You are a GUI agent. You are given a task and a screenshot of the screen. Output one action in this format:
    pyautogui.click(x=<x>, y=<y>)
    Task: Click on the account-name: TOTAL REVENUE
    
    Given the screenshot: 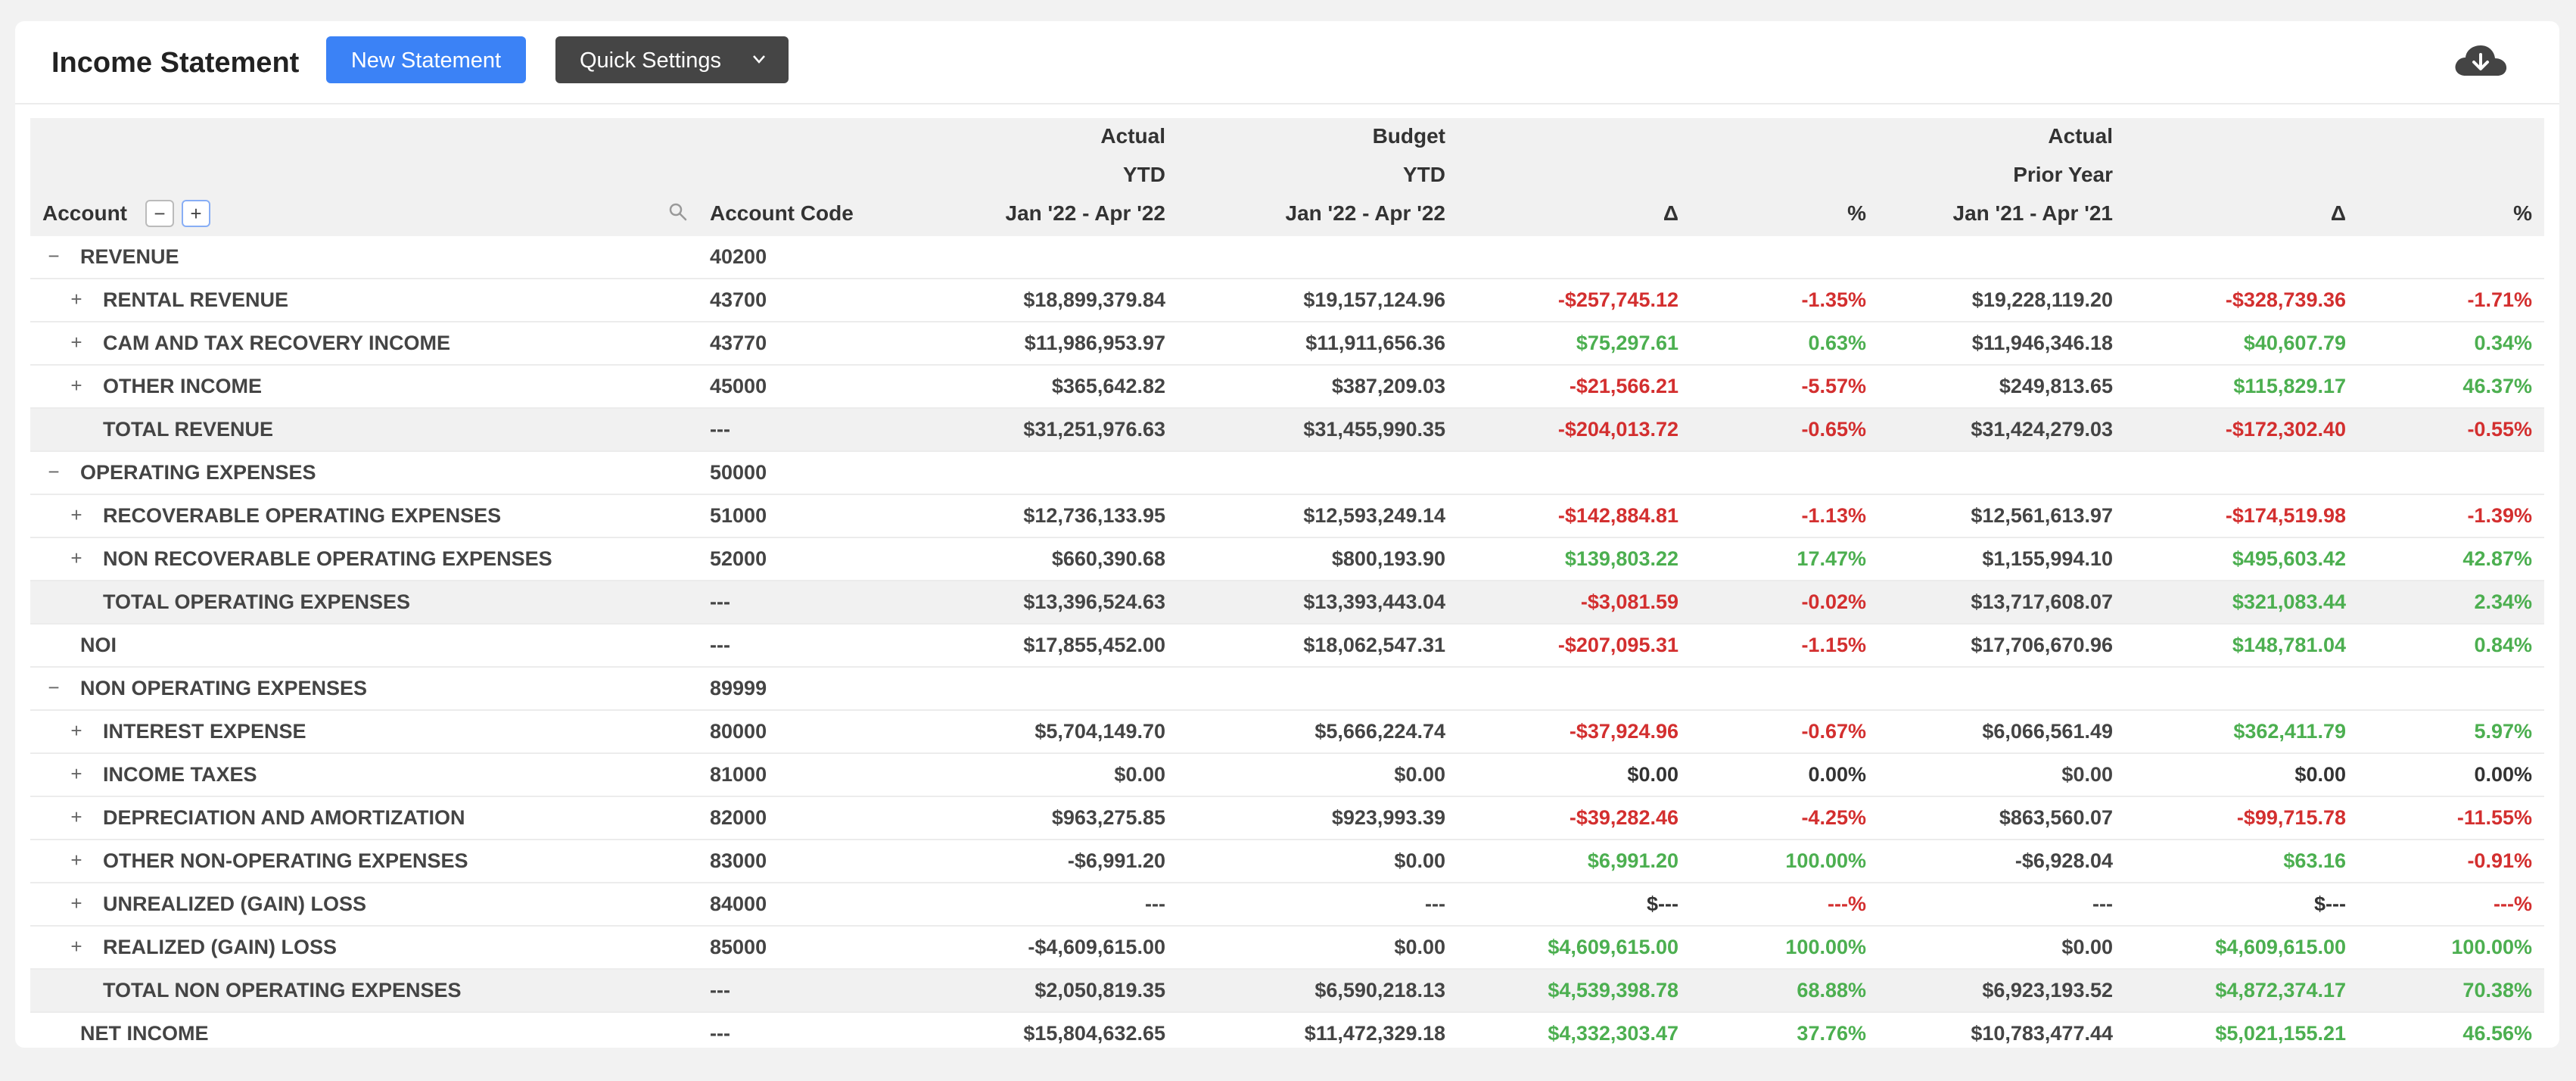 What is the action you would take?
    pyautogui.click(x=189, y=429)
    